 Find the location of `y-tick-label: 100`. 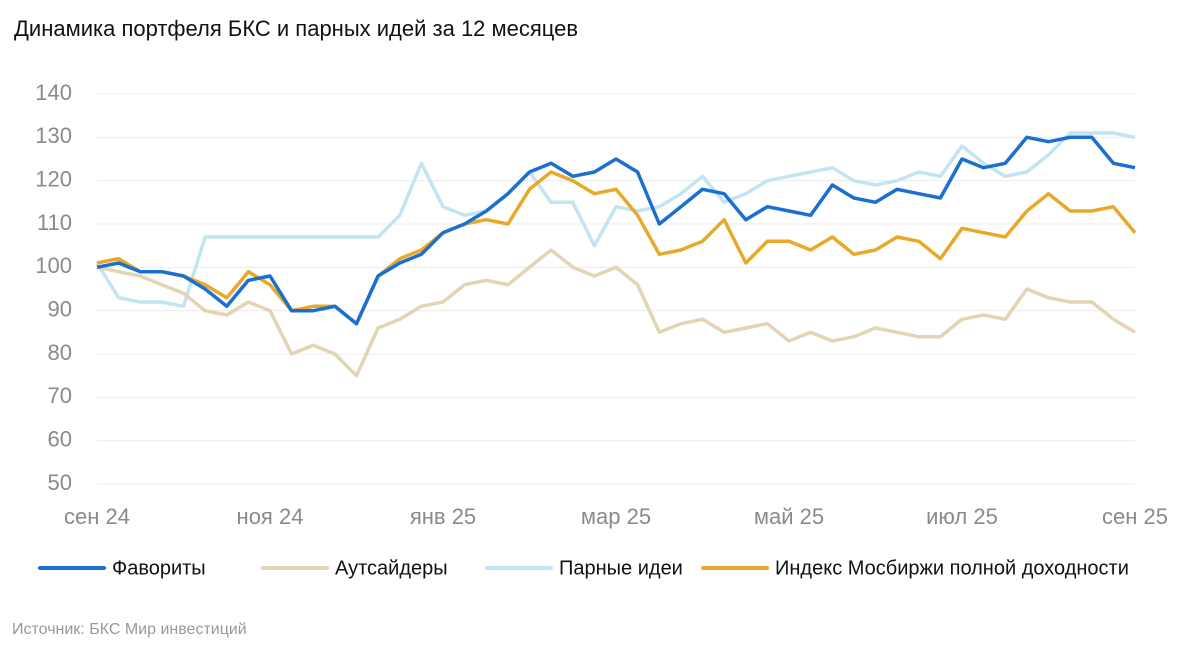

y-tick-label: 100 is located at coordinates (53, 265).